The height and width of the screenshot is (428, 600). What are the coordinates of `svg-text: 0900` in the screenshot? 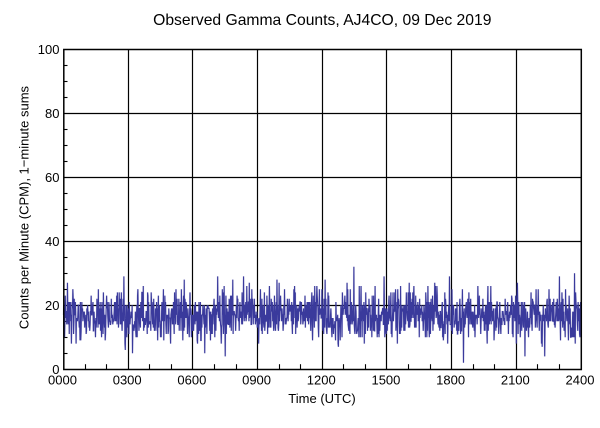 It's located at (256, 380).